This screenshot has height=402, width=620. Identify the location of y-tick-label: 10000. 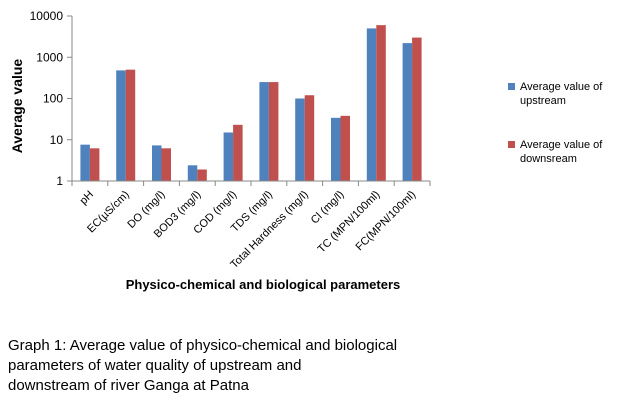
(47, 16).